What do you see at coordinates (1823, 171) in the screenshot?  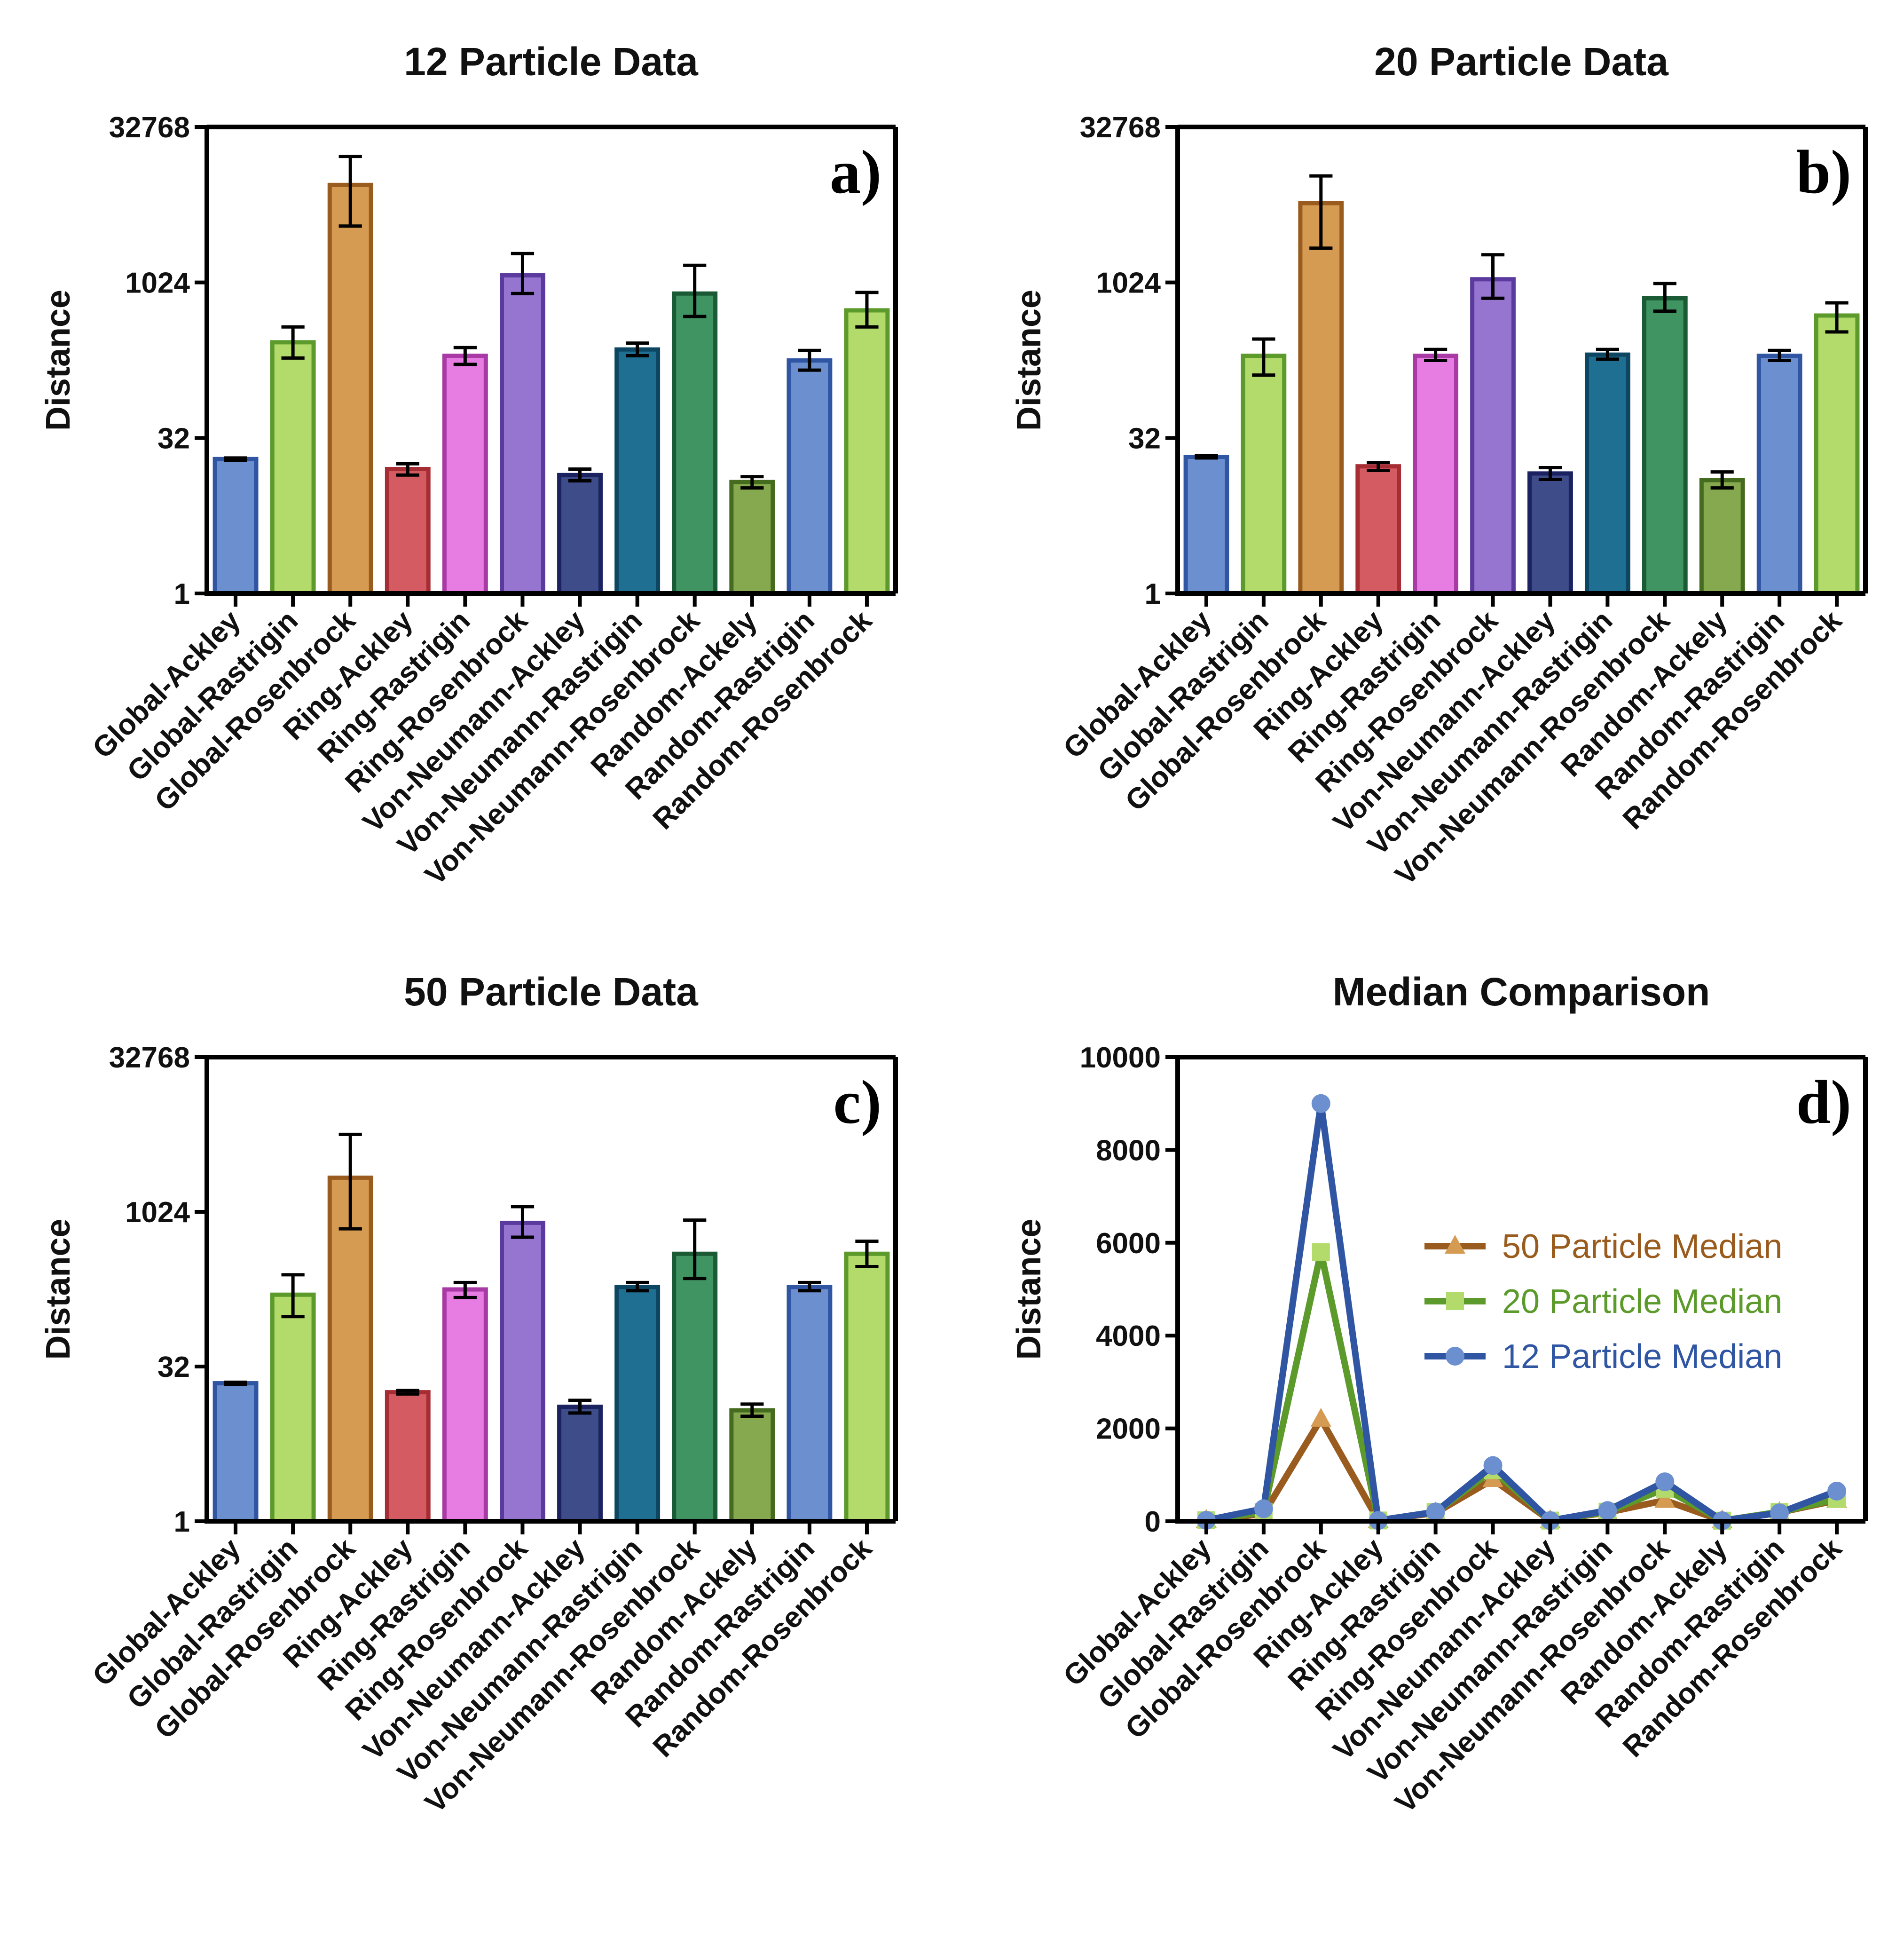 I see `panel-label: b)` at bounding box center [1823, 171].